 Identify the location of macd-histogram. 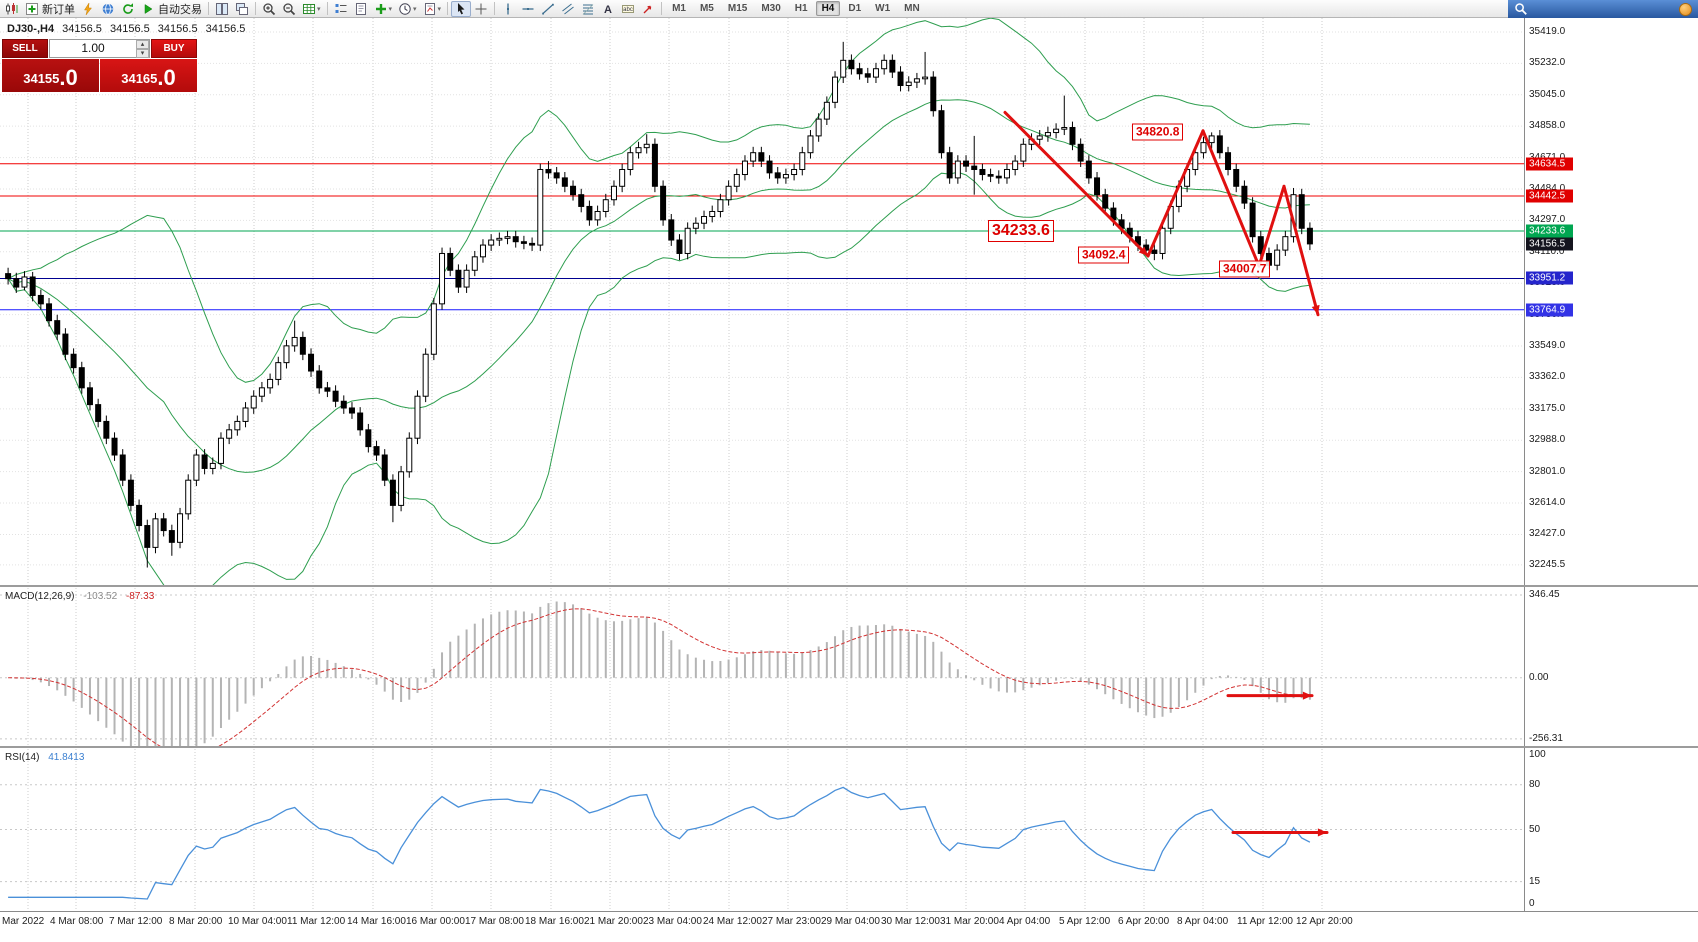
(659, 673).